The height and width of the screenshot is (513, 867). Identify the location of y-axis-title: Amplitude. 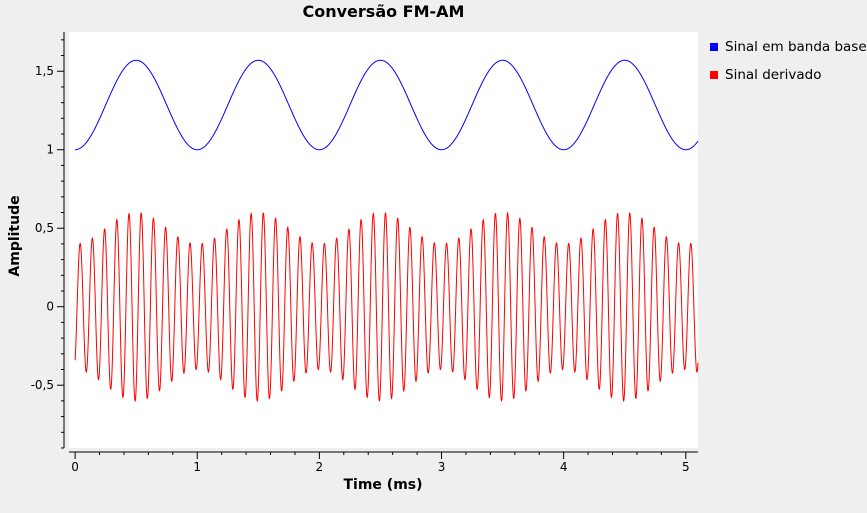
(15, 235).